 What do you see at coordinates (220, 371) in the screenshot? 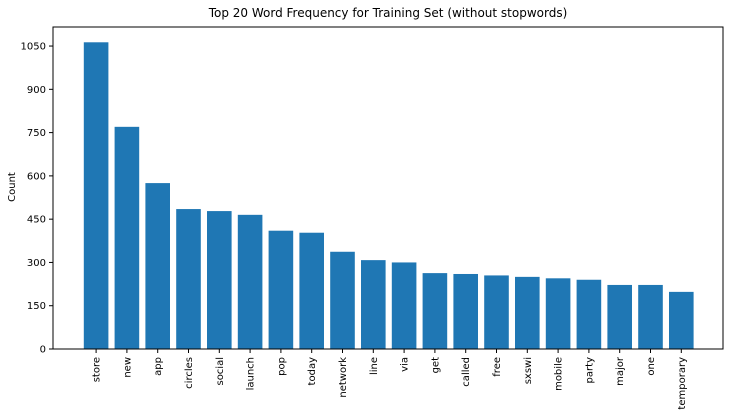
I see `x-tick-label-social: social` at bounding box center [220, 371].